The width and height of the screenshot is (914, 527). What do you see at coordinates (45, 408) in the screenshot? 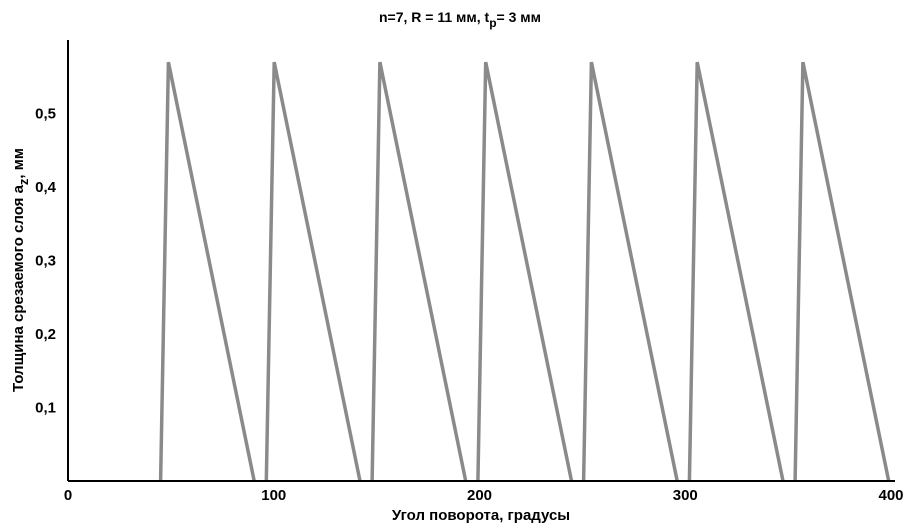
I see `y-tick-label: 0,1` at bounding box center [45, 408].